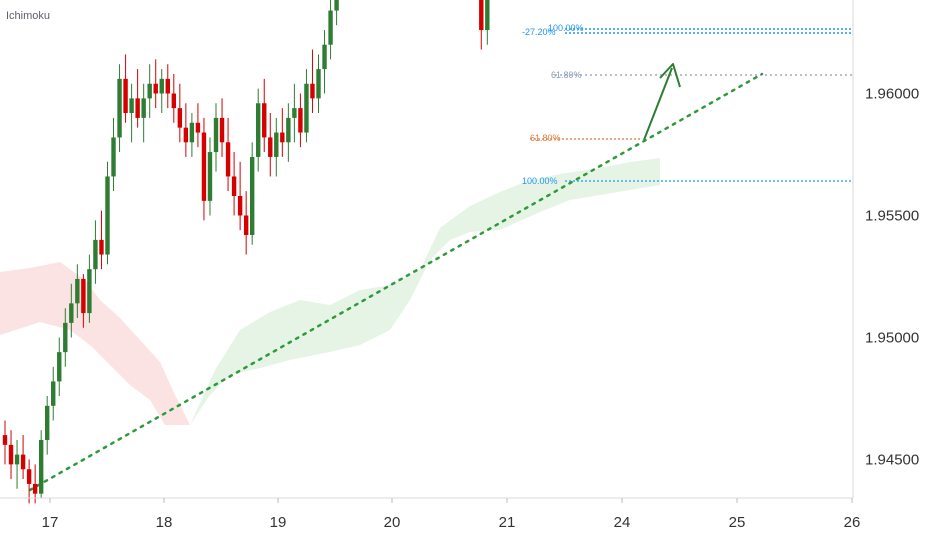 The width and height of the screenshot is (932, 550). I want to click on x-tick-label: 19, so click(278, 522).